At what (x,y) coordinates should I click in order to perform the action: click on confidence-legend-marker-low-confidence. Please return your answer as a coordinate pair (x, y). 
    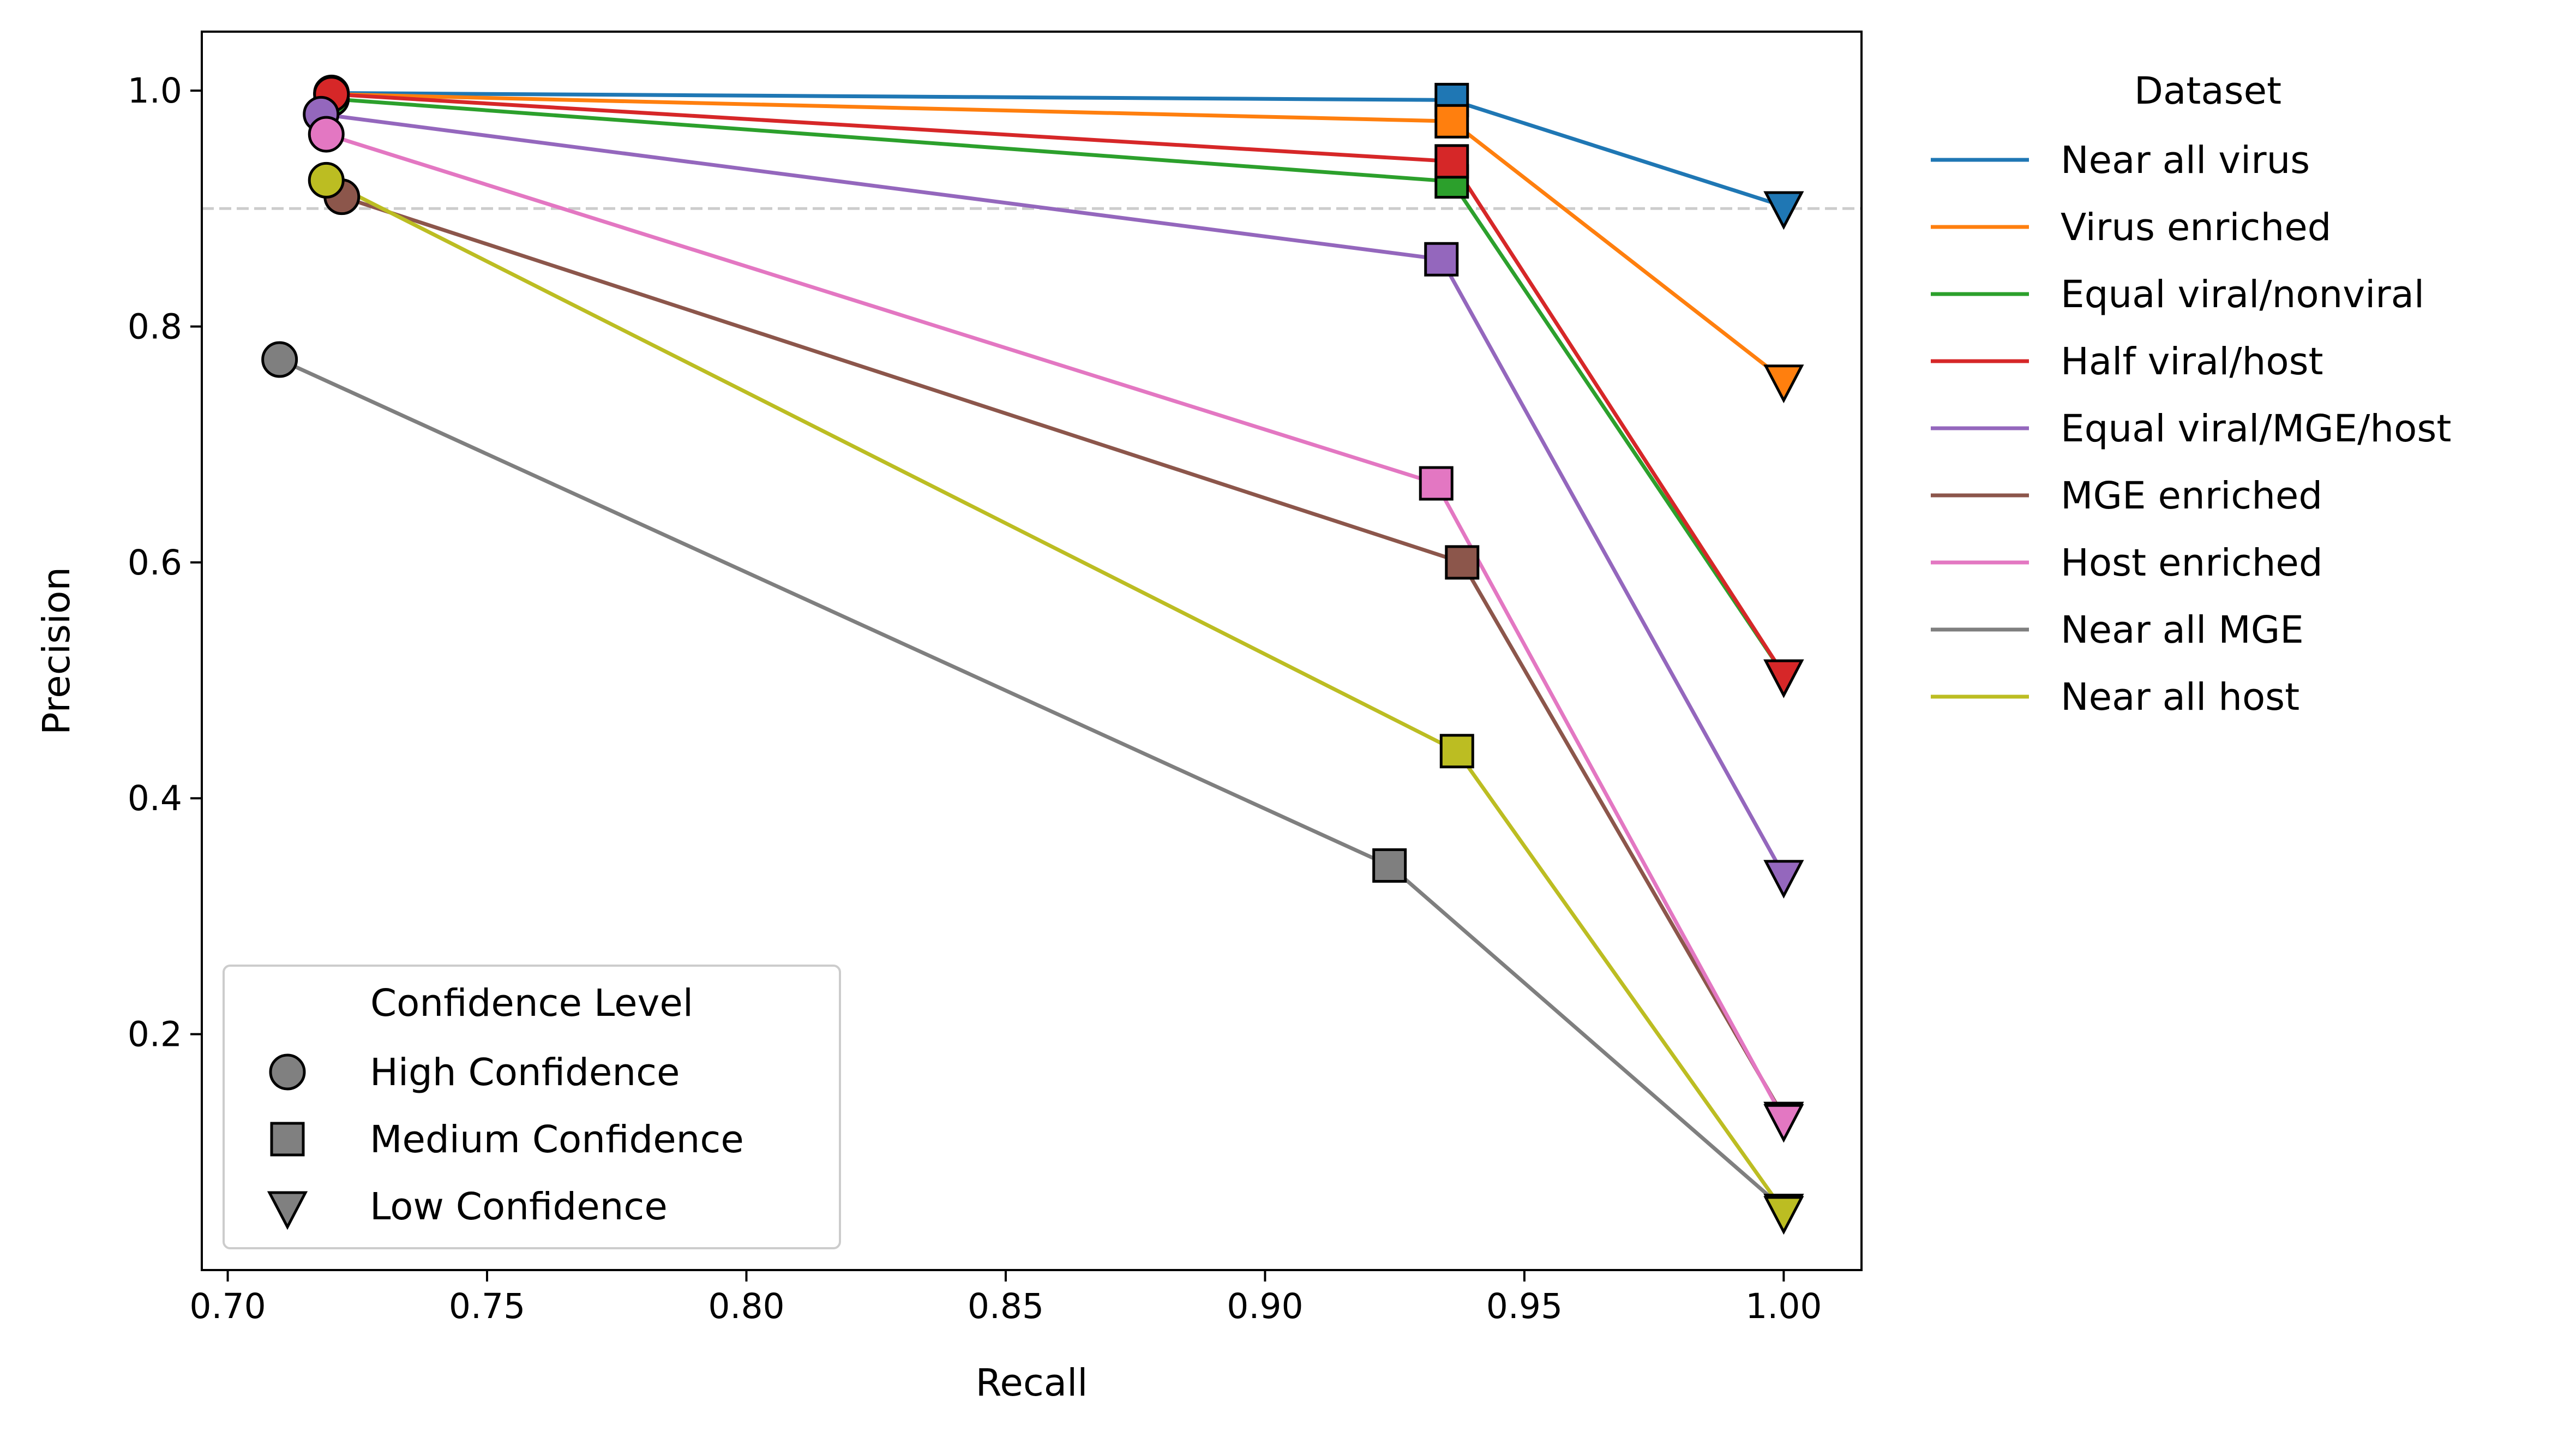
    Looking at the image, I should click on (288, 1210).